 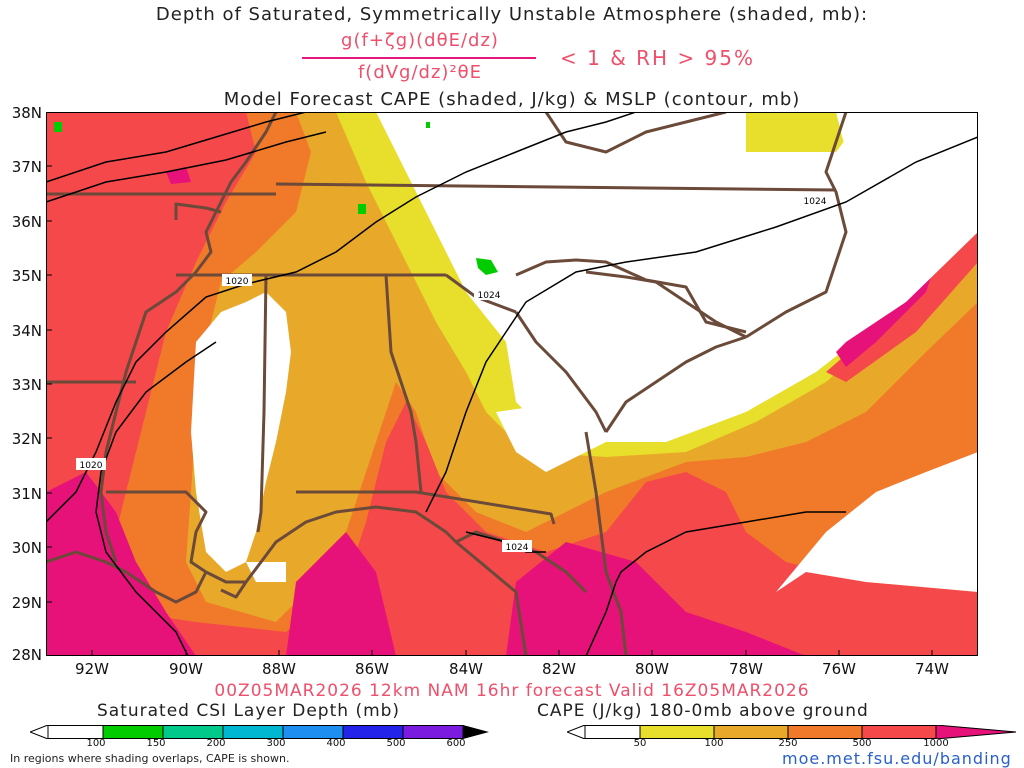 What do you see at coordinates (456, 743) in the screenshot?
I see `csi-tick: 600` at bounding box center [456, 743].